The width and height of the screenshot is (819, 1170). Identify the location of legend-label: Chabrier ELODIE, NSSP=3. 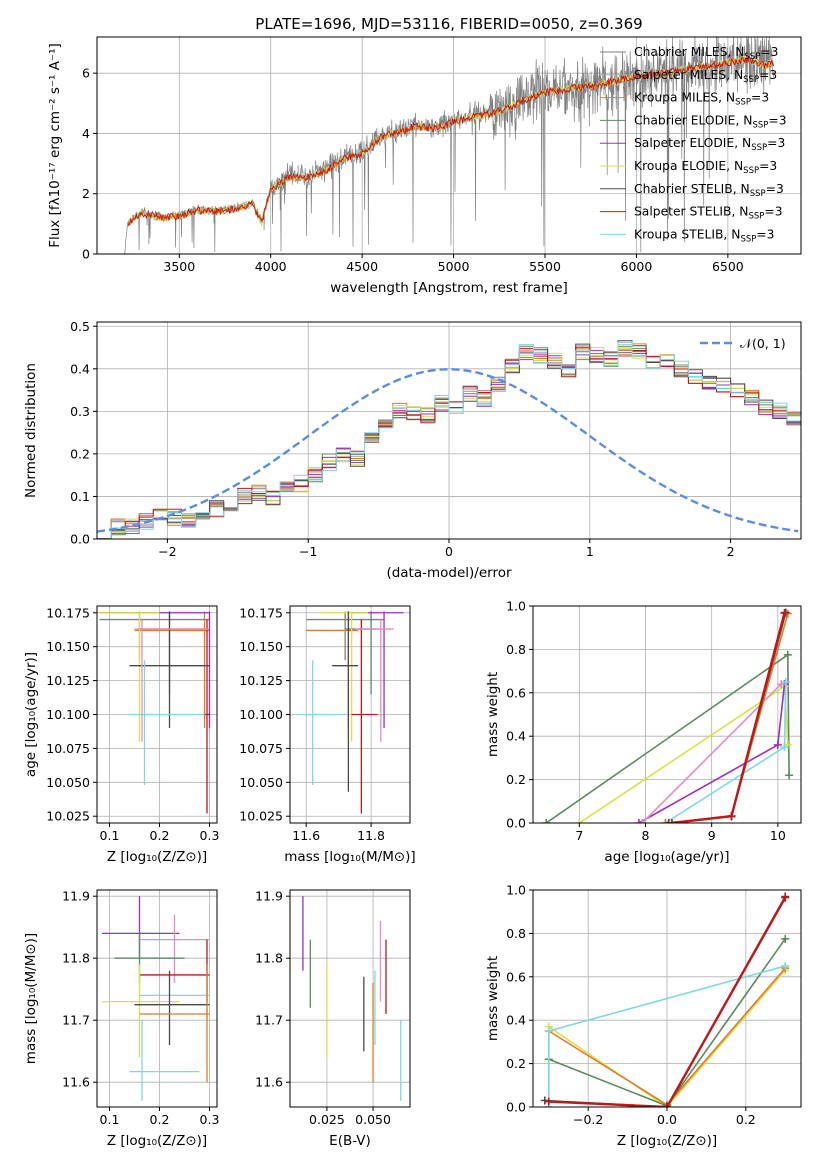
(710, 121).